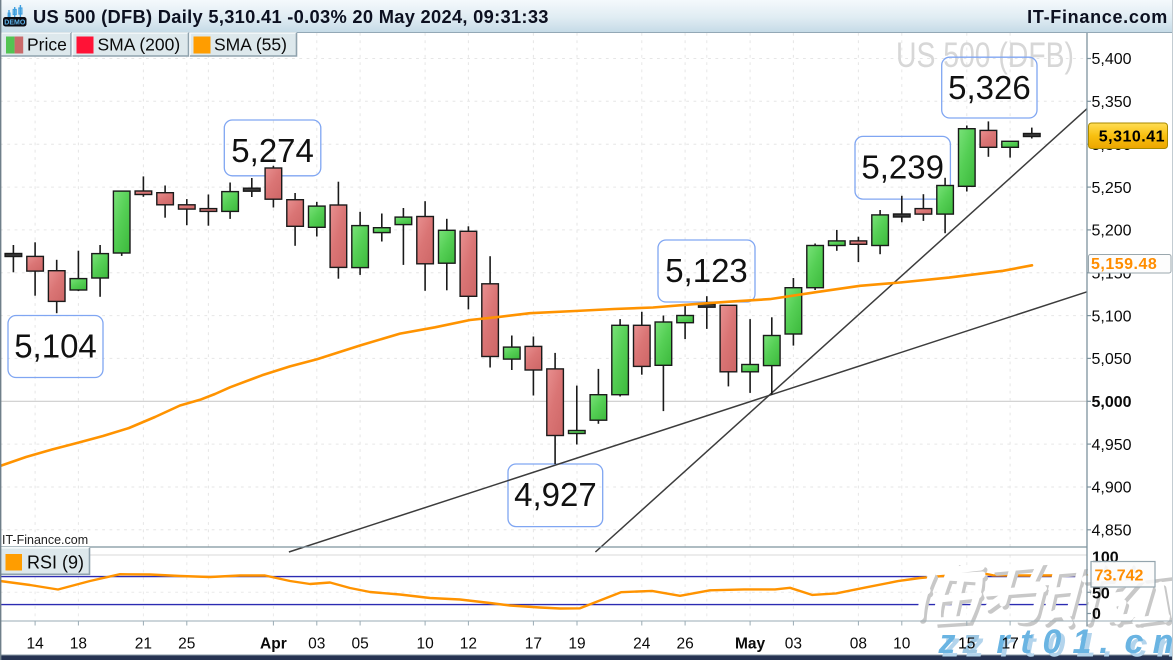 The height and width of the screenshot is (665, 1173). I want to click on svg-text: 4,900, so click(1112, 488).